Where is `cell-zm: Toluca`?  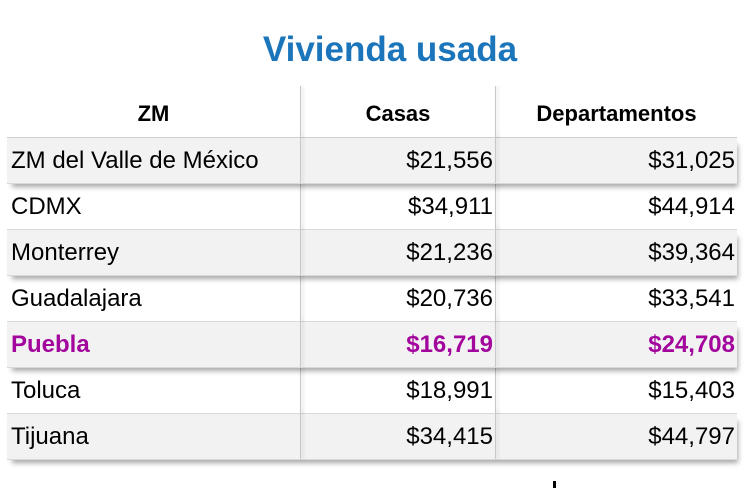 cell-zm: Toluca is located at coordinates (46, 390).